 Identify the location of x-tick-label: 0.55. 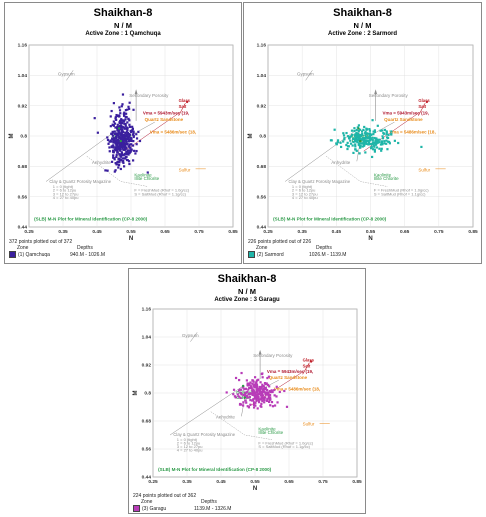
(255, 482).